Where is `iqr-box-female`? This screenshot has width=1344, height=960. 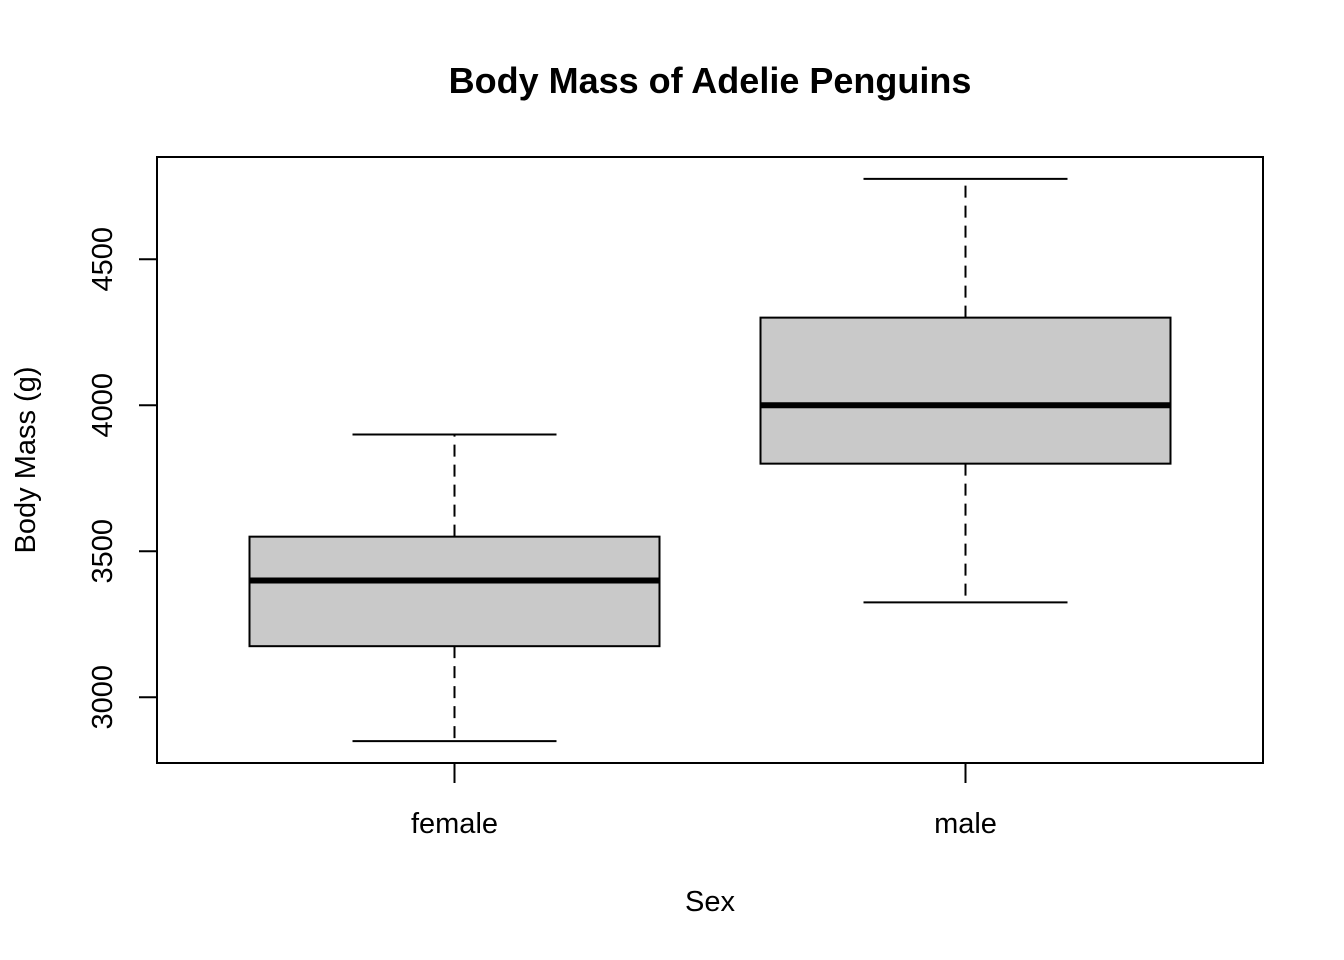
iqr-box-female is located at coordinates (454, 591).